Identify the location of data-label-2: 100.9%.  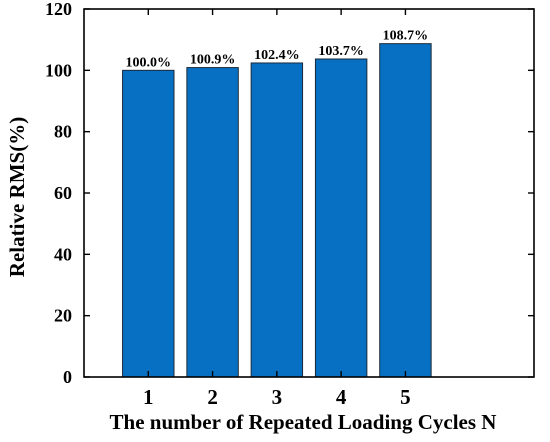
(213, 60).